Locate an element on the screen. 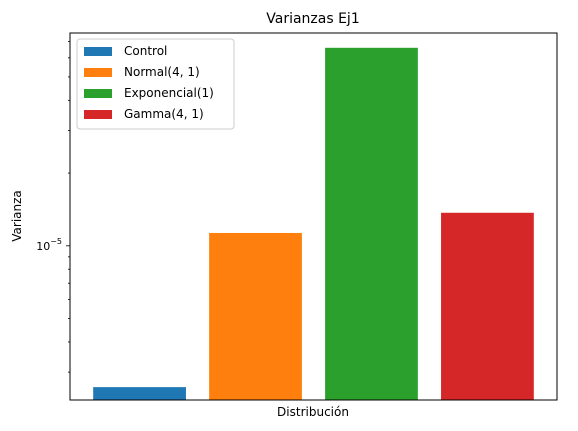 Image resolution: width=578 pixels, height=431 pixels. x-axis-label: Distribución is located at coordinates (313, 412).